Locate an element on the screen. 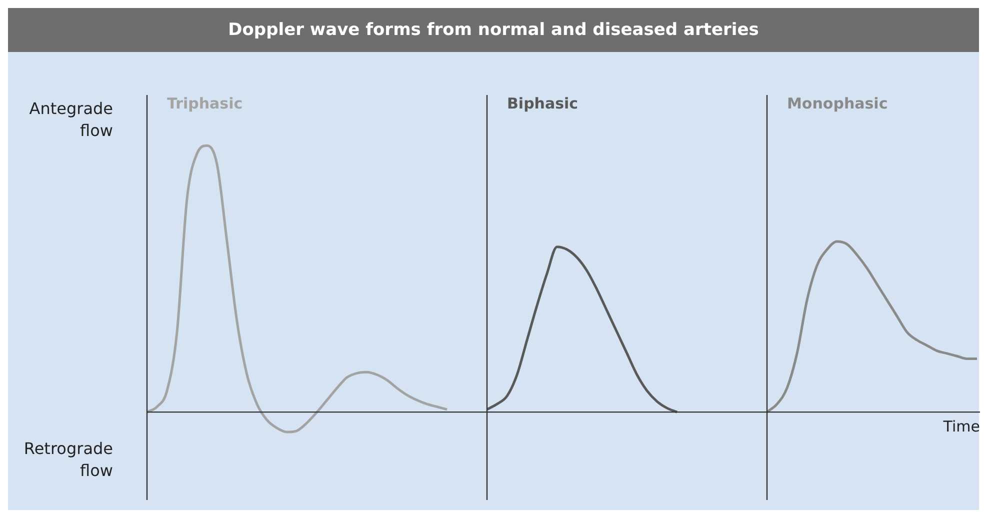  text: Biphasic is located at coordinates (542, 103).